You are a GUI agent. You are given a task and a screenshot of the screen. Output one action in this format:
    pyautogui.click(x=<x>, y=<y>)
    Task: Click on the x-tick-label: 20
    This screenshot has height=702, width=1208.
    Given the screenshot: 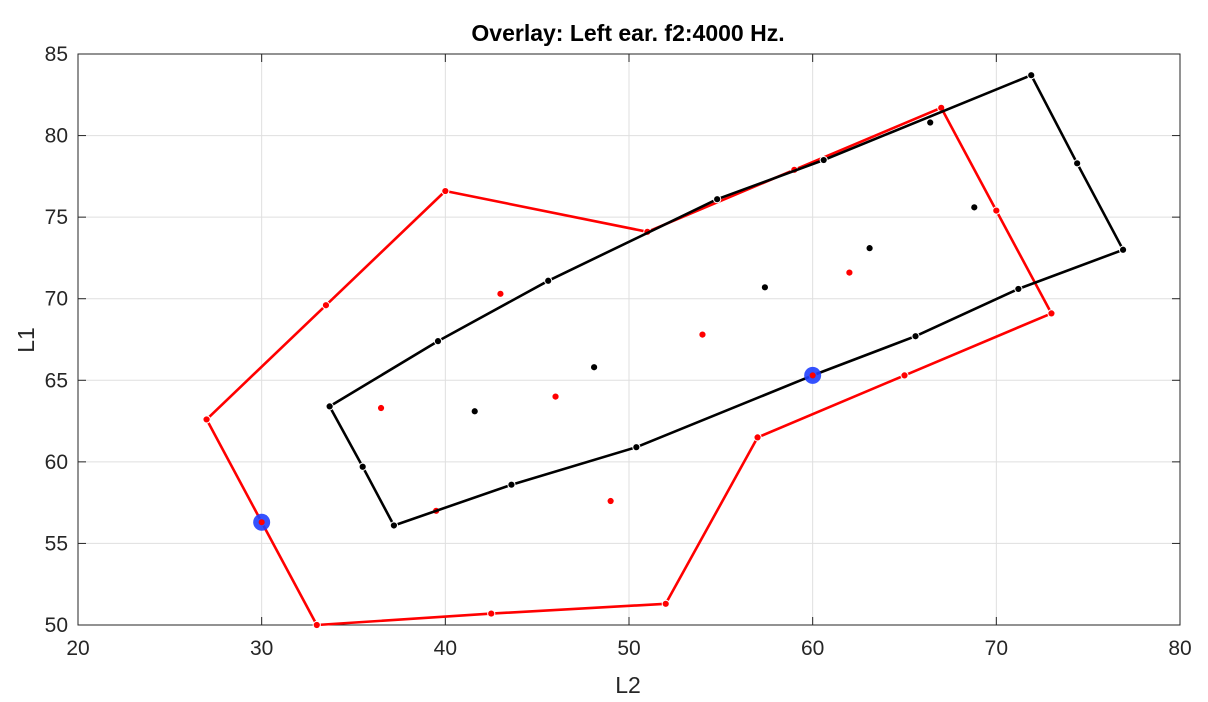 What is the action you would take?
    pyautogui.click(x=77, y=648)
    